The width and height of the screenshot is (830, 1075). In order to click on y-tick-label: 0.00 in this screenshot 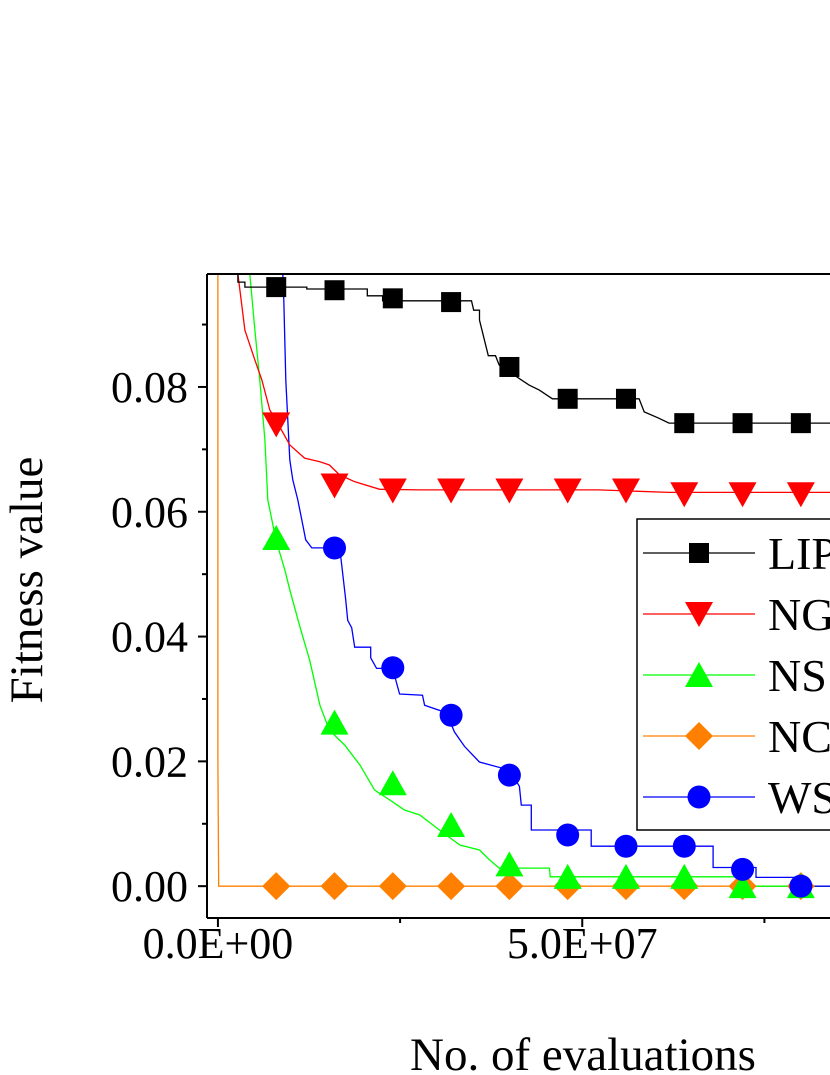, I will do `click(149, 886)`.